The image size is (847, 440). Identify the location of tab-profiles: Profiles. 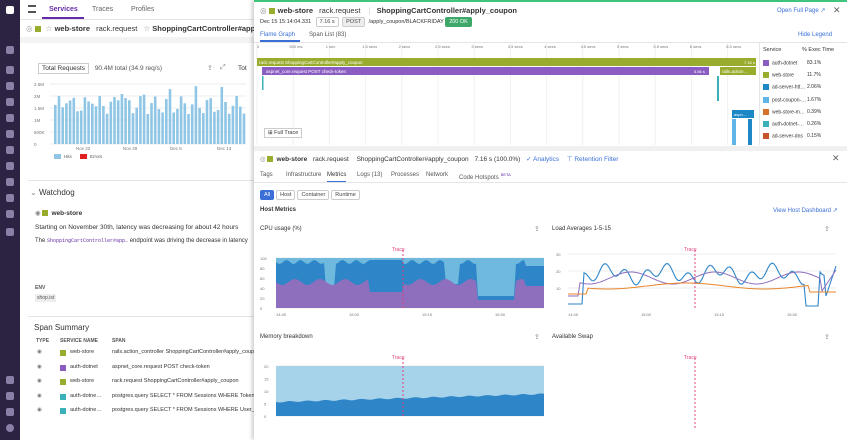
(143, 9).